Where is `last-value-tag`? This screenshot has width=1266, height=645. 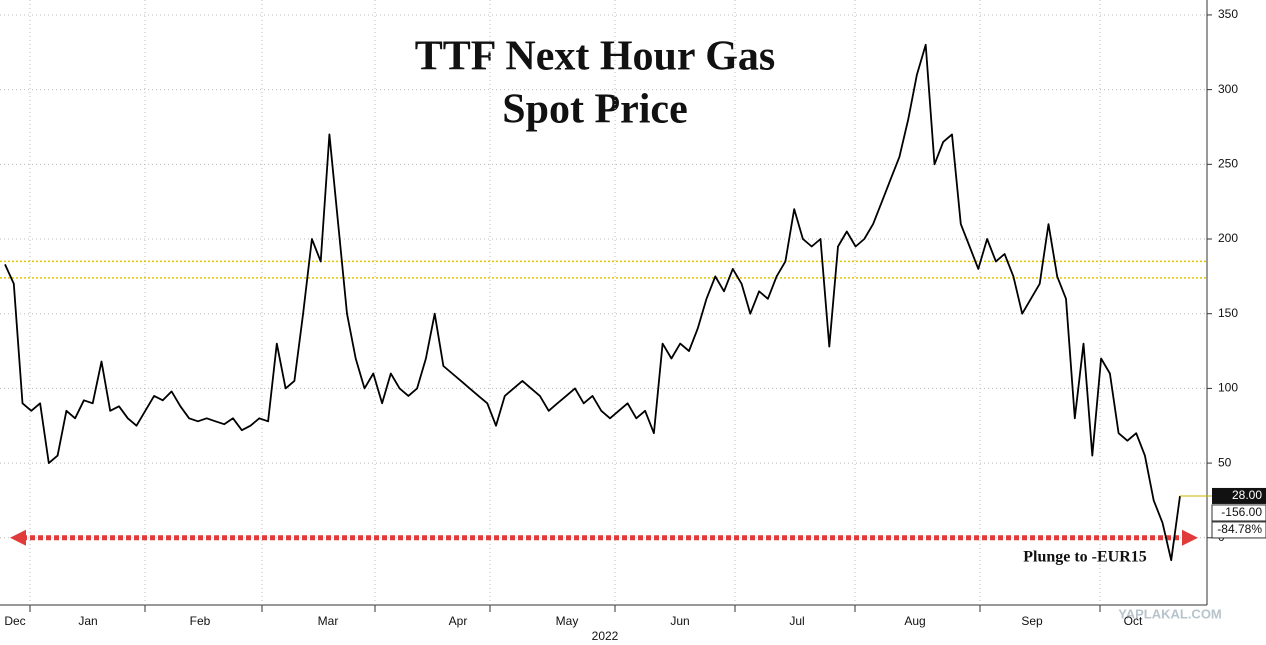
last-value-tag is located at coordinates (1239, 495).